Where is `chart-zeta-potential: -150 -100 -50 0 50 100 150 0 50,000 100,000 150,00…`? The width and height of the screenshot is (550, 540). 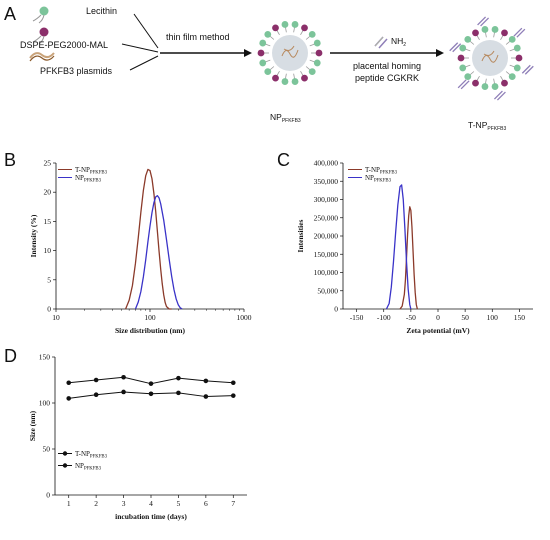
chart-zeta-potential: -150 -100 -50 0 50 100 150 0 50,000 100,000 150,00… is located at coordinates (414, 247).